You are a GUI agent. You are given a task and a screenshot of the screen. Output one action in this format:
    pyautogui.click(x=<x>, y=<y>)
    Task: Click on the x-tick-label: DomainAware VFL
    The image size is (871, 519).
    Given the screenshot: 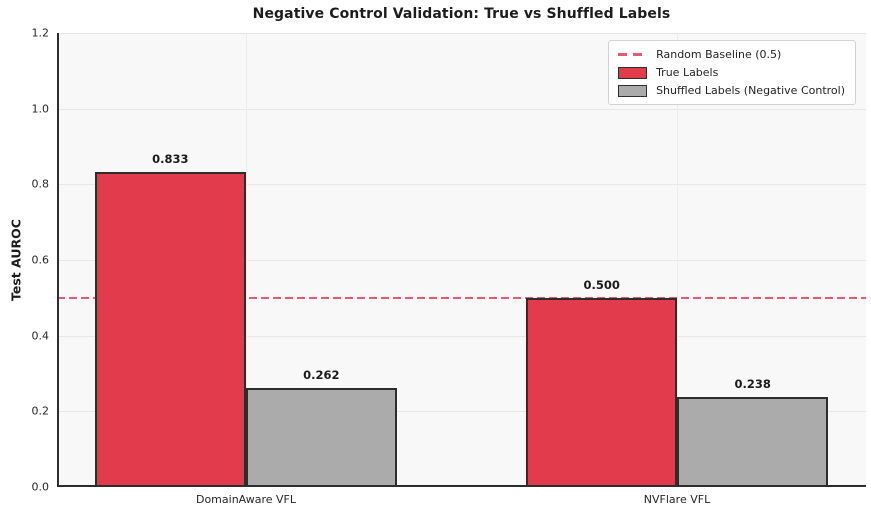 What is the action you would take?
    pyautogui.click(x=246, y=499)
    